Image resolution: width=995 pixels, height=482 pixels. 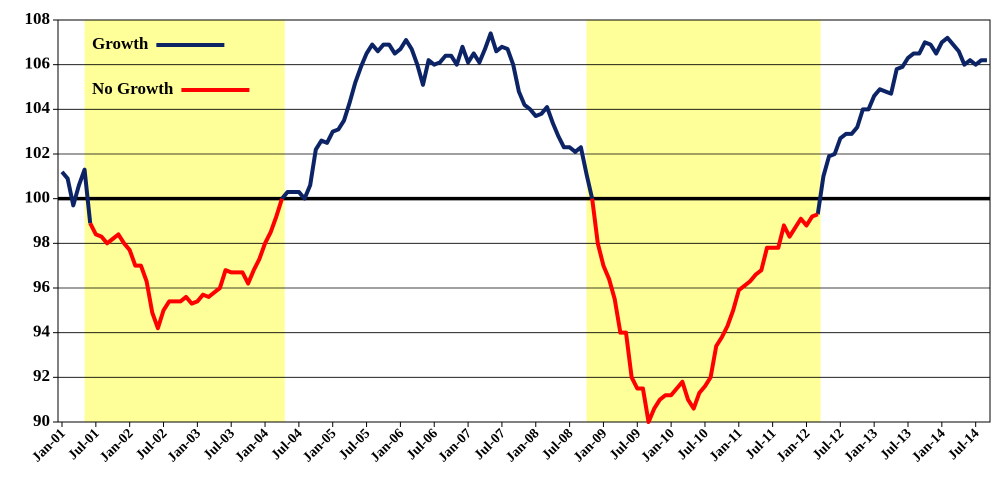 What do you see at coordinates (42, 331) in the screenshot?
I see `y-tick-label: 94` at bounding box center [42, 331].